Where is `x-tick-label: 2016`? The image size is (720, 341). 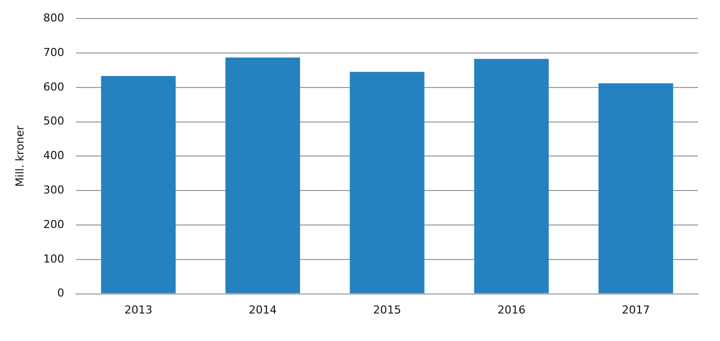 x-tick-label: 2016 is located at coordinates (511, 309).